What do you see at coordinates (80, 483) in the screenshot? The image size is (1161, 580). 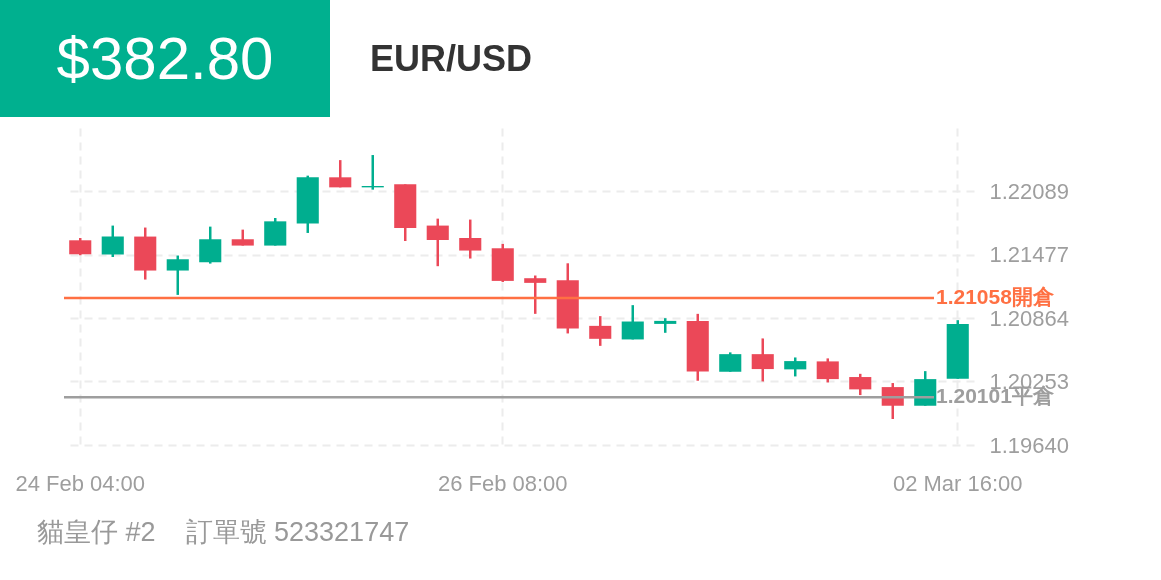 I see `x-tick-label: 24 Feb 04:00` at bounding box center [80, 483].